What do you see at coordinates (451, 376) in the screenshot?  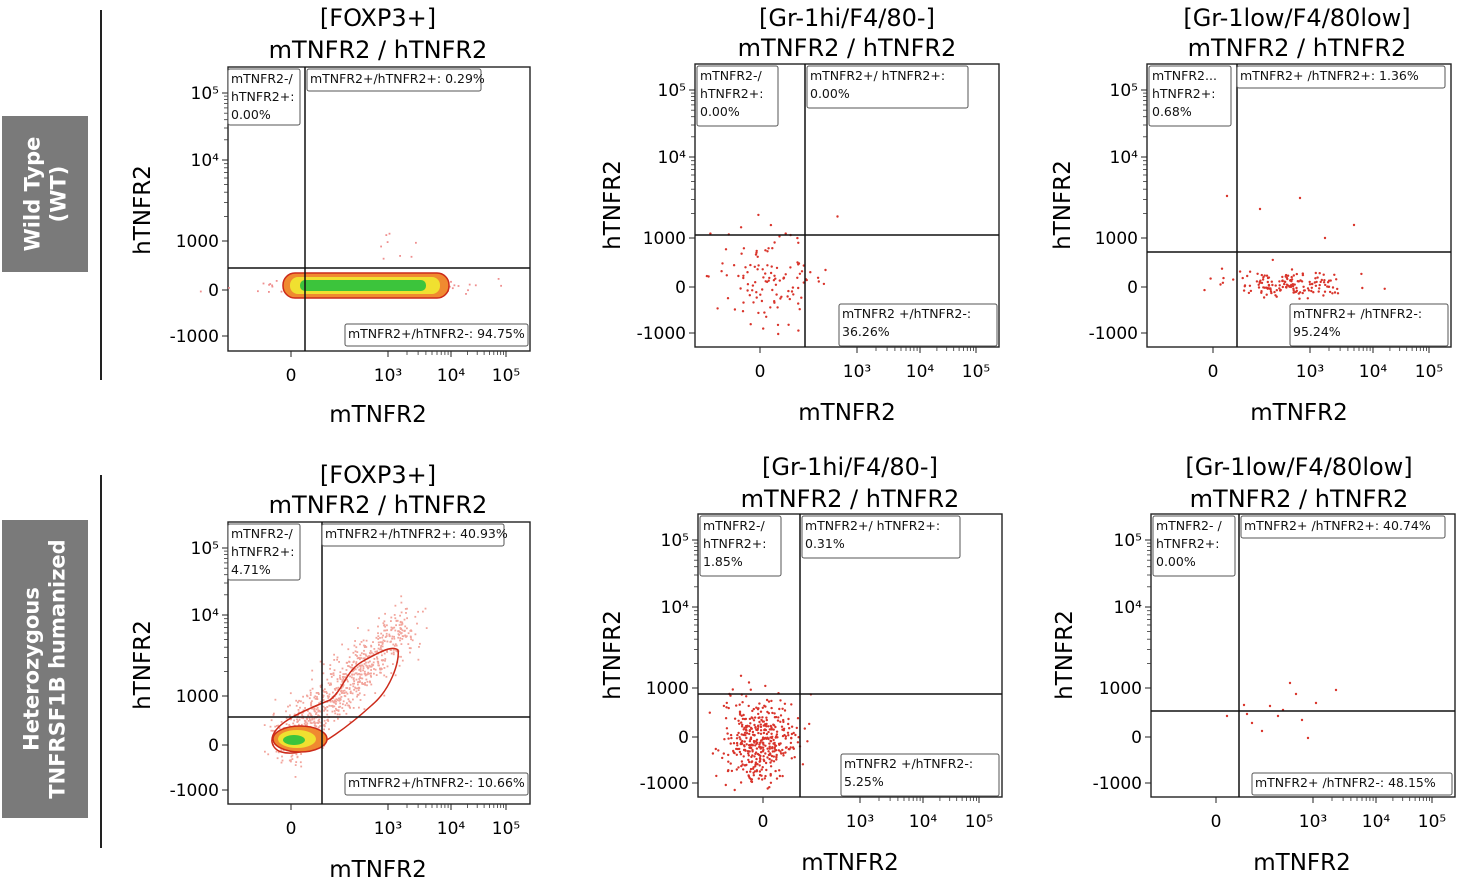 I see `x-tick-label: 10⁴` at bounding box center [451, 376].